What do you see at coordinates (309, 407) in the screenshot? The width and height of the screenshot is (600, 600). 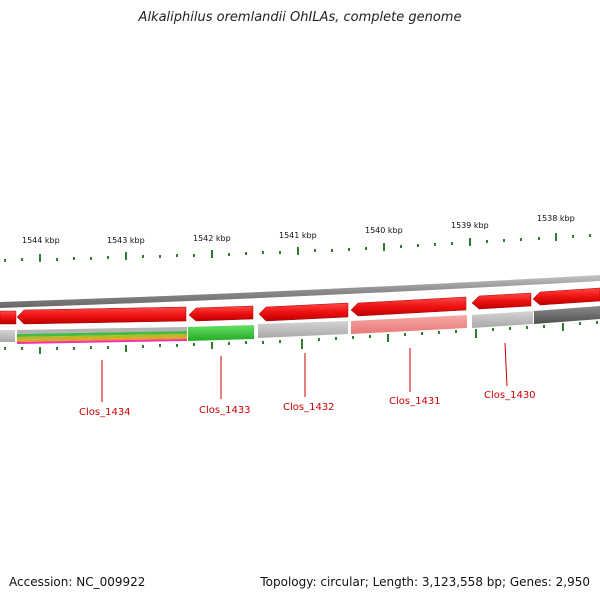 I see `gene-label-clos-1432: Clos_1432` at bounding box center [309, 407].